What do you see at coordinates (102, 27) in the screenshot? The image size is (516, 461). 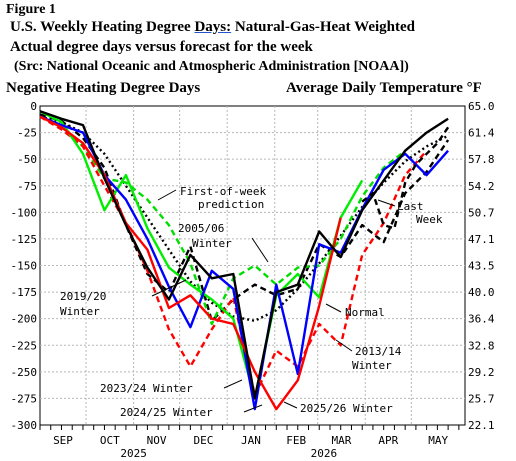 I see `title-prefix: U.S. Weekly Heating Degree` at bounding box center [102, 27].